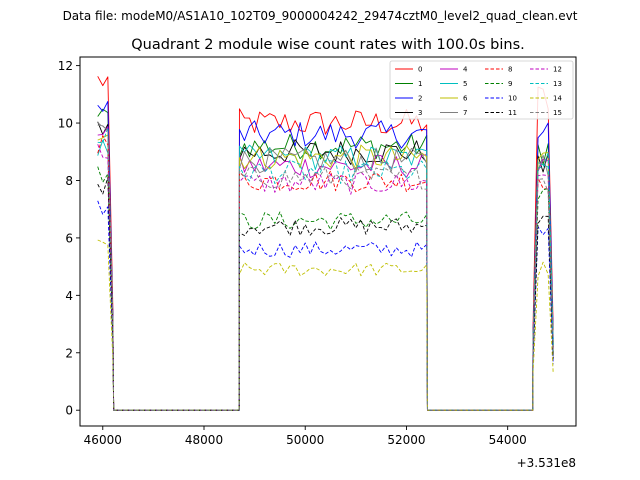 This screenshot has width=640, height=480. I want to click on legend-label-15: 15, so click(557, 113).